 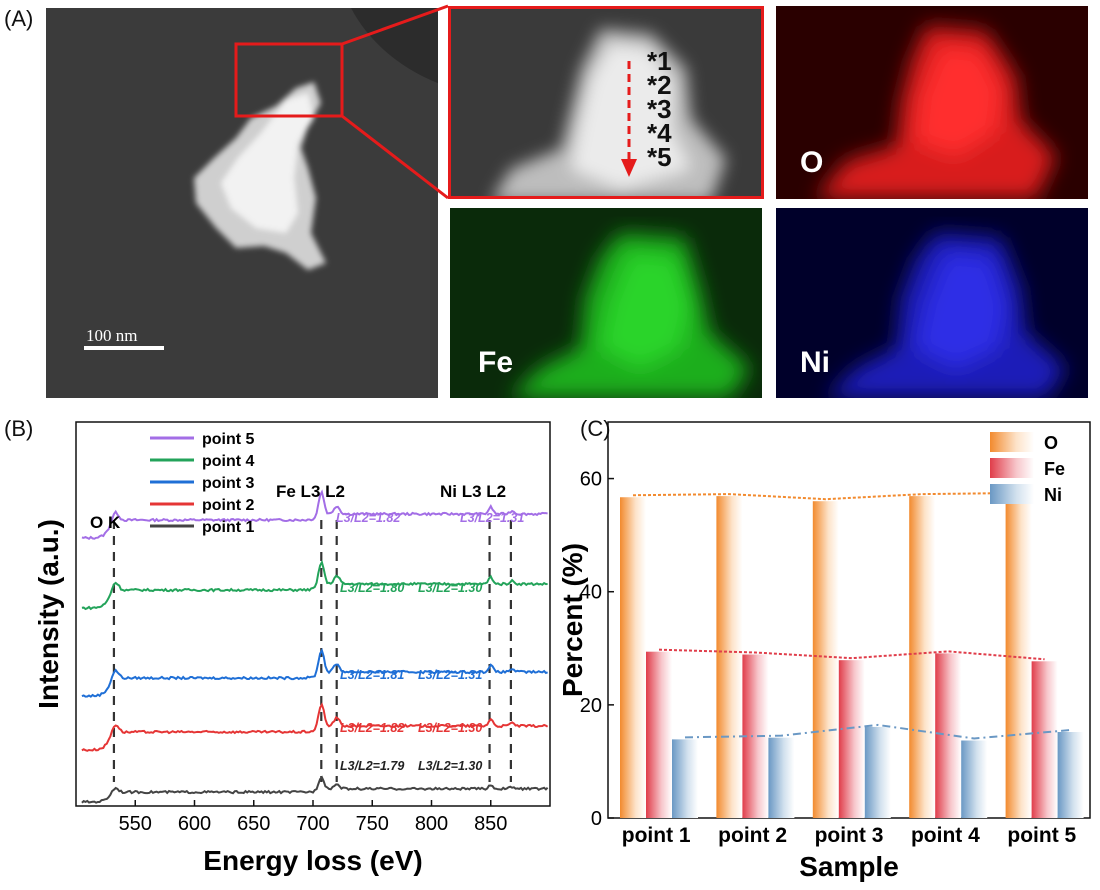 What do you see at coordinates (496, 362) in the screenshot?
I see `map-label-iron: Fe` at bounding box center [496, 362].